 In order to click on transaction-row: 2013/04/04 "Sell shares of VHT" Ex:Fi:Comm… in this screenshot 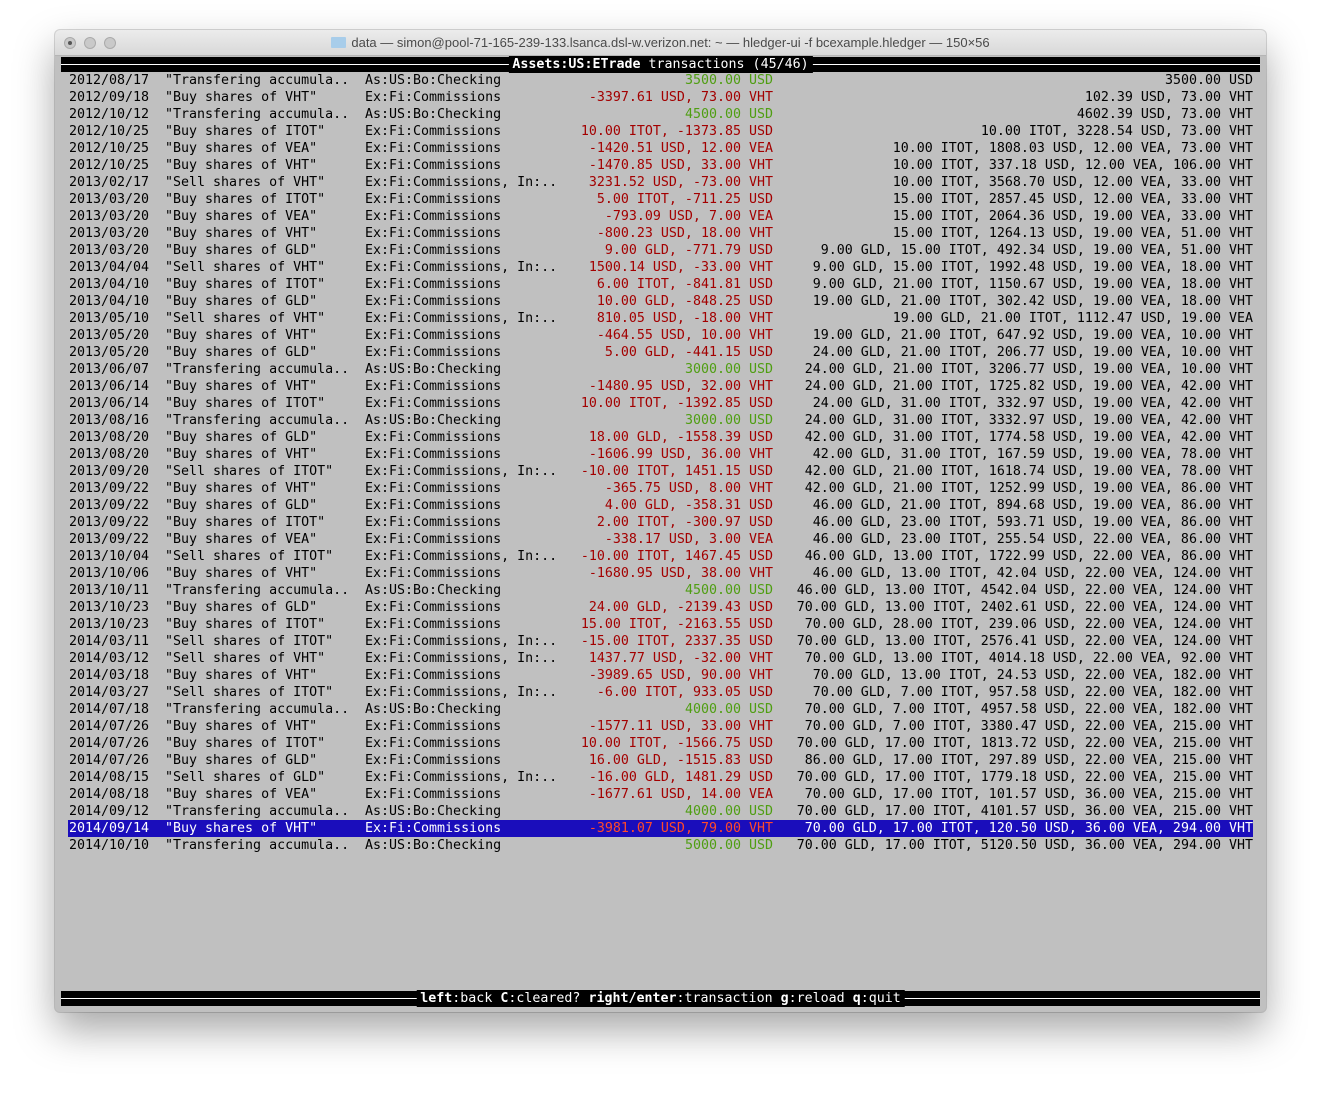, I will do `click(660, 267)`.